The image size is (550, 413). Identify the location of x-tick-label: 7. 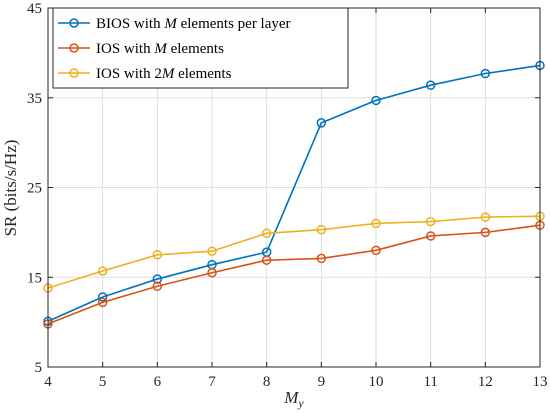
(212, 382).